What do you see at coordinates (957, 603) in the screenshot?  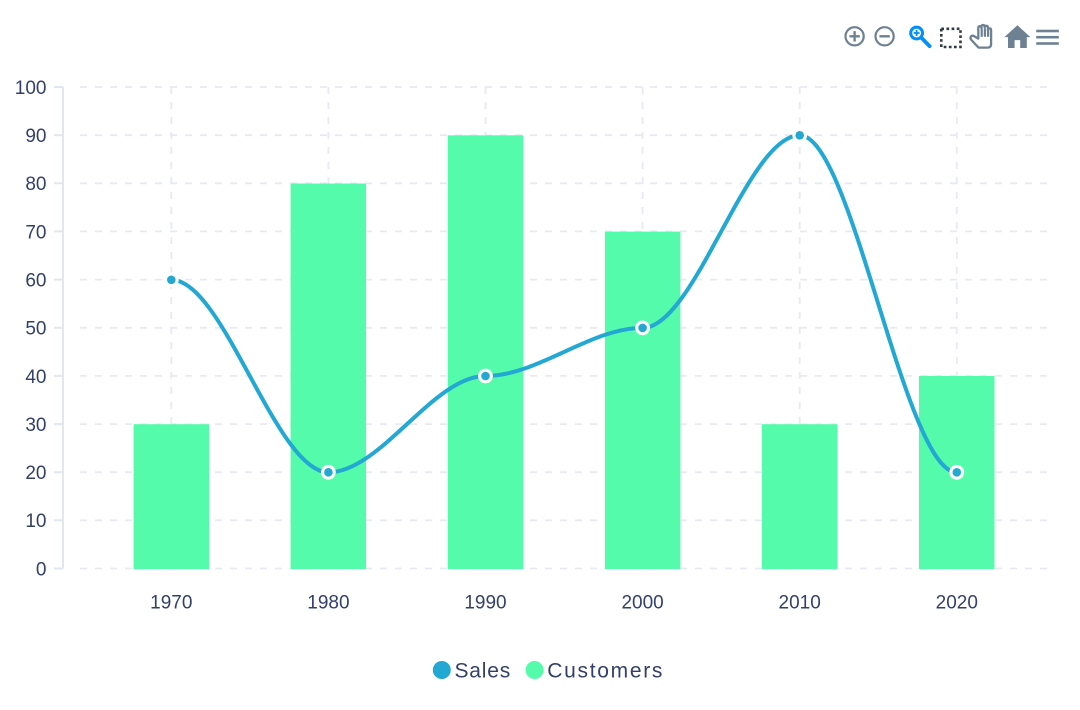 I see `svg-text: 2020` at bounding box center [957, 603].